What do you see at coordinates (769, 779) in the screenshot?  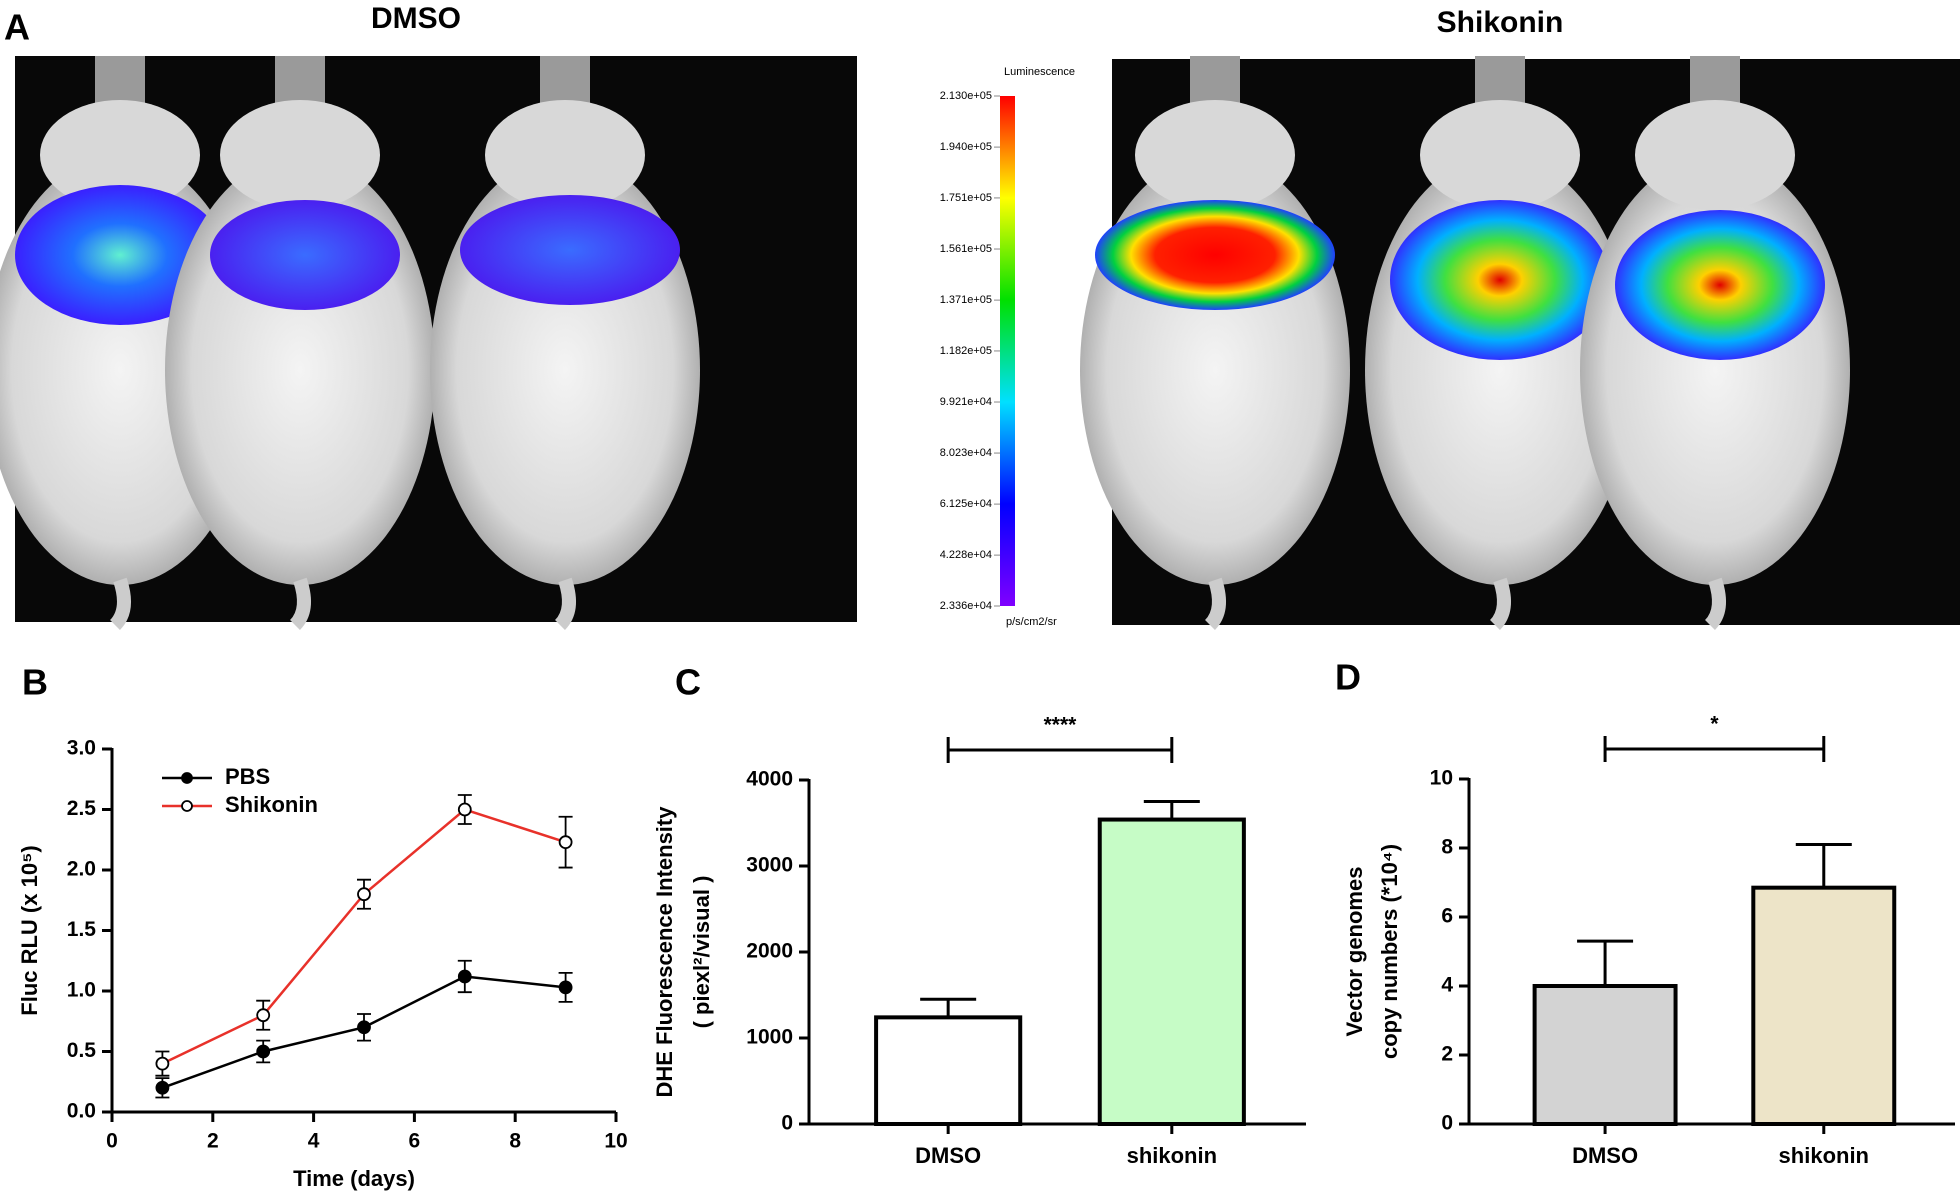 I see `y-tick-label: 4000` at bounding box center [769, 779].